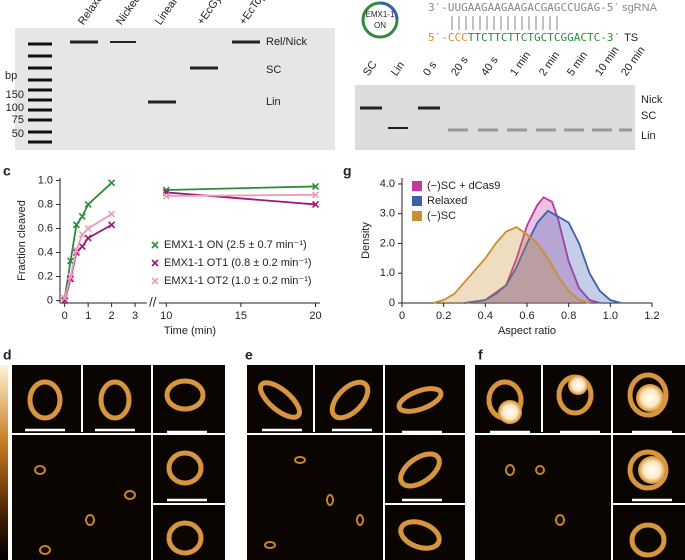 This screenshot has height=560, width=685. I want to click on ts-seq: 5′-CCCTTCTTCTTCTGCTCGGACTC-3′ TS, so click(533, 37).